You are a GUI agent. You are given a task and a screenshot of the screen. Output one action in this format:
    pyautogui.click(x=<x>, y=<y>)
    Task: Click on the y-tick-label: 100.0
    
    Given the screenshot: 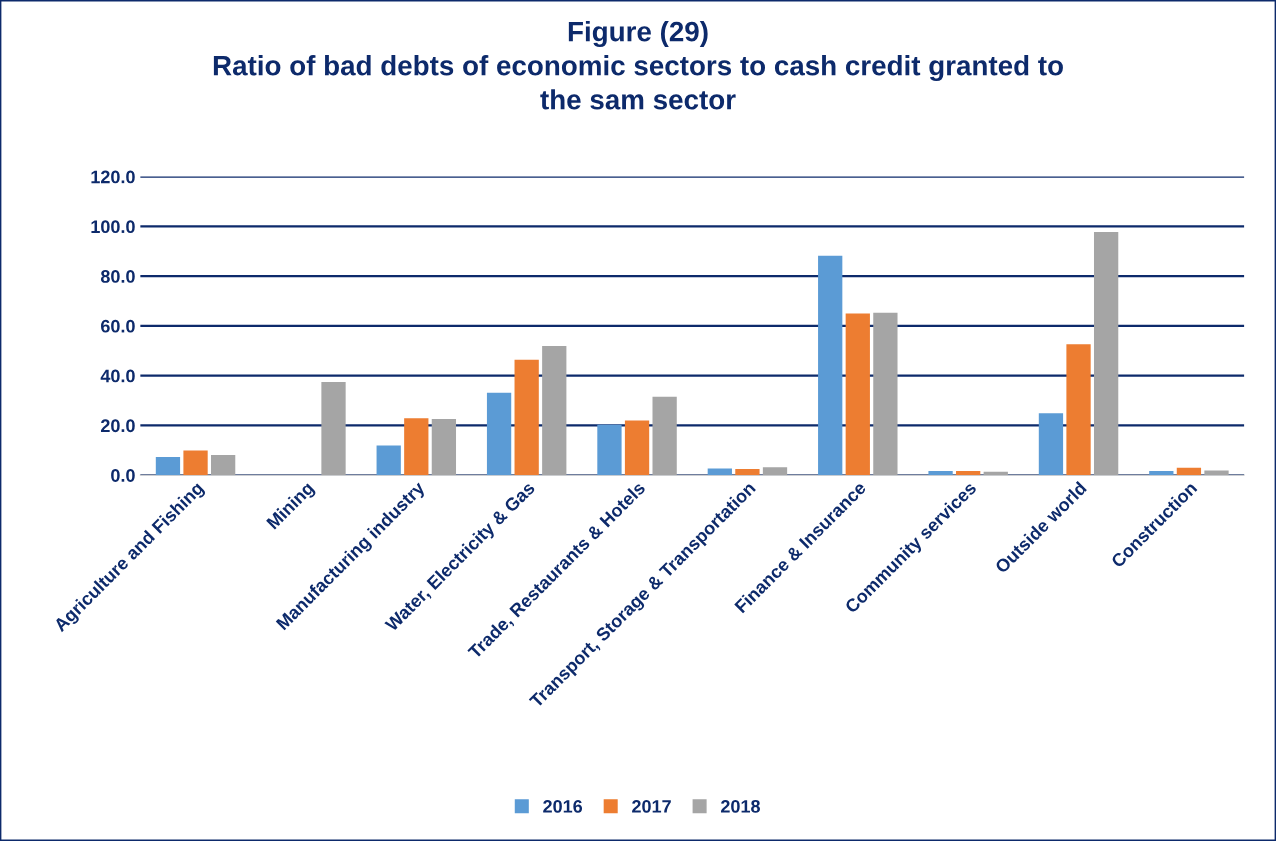 What is the action you would take?
    pyautogui.click(x=113, y=227)
    